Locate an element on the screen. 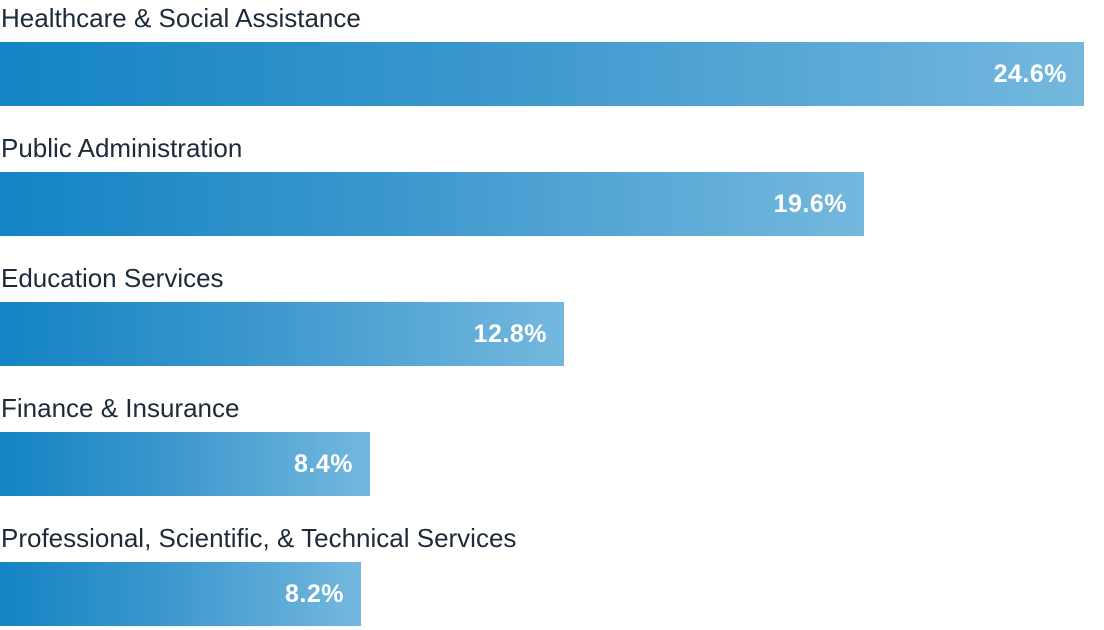  data-label: 8.2% is located at coordinates (314, 594).